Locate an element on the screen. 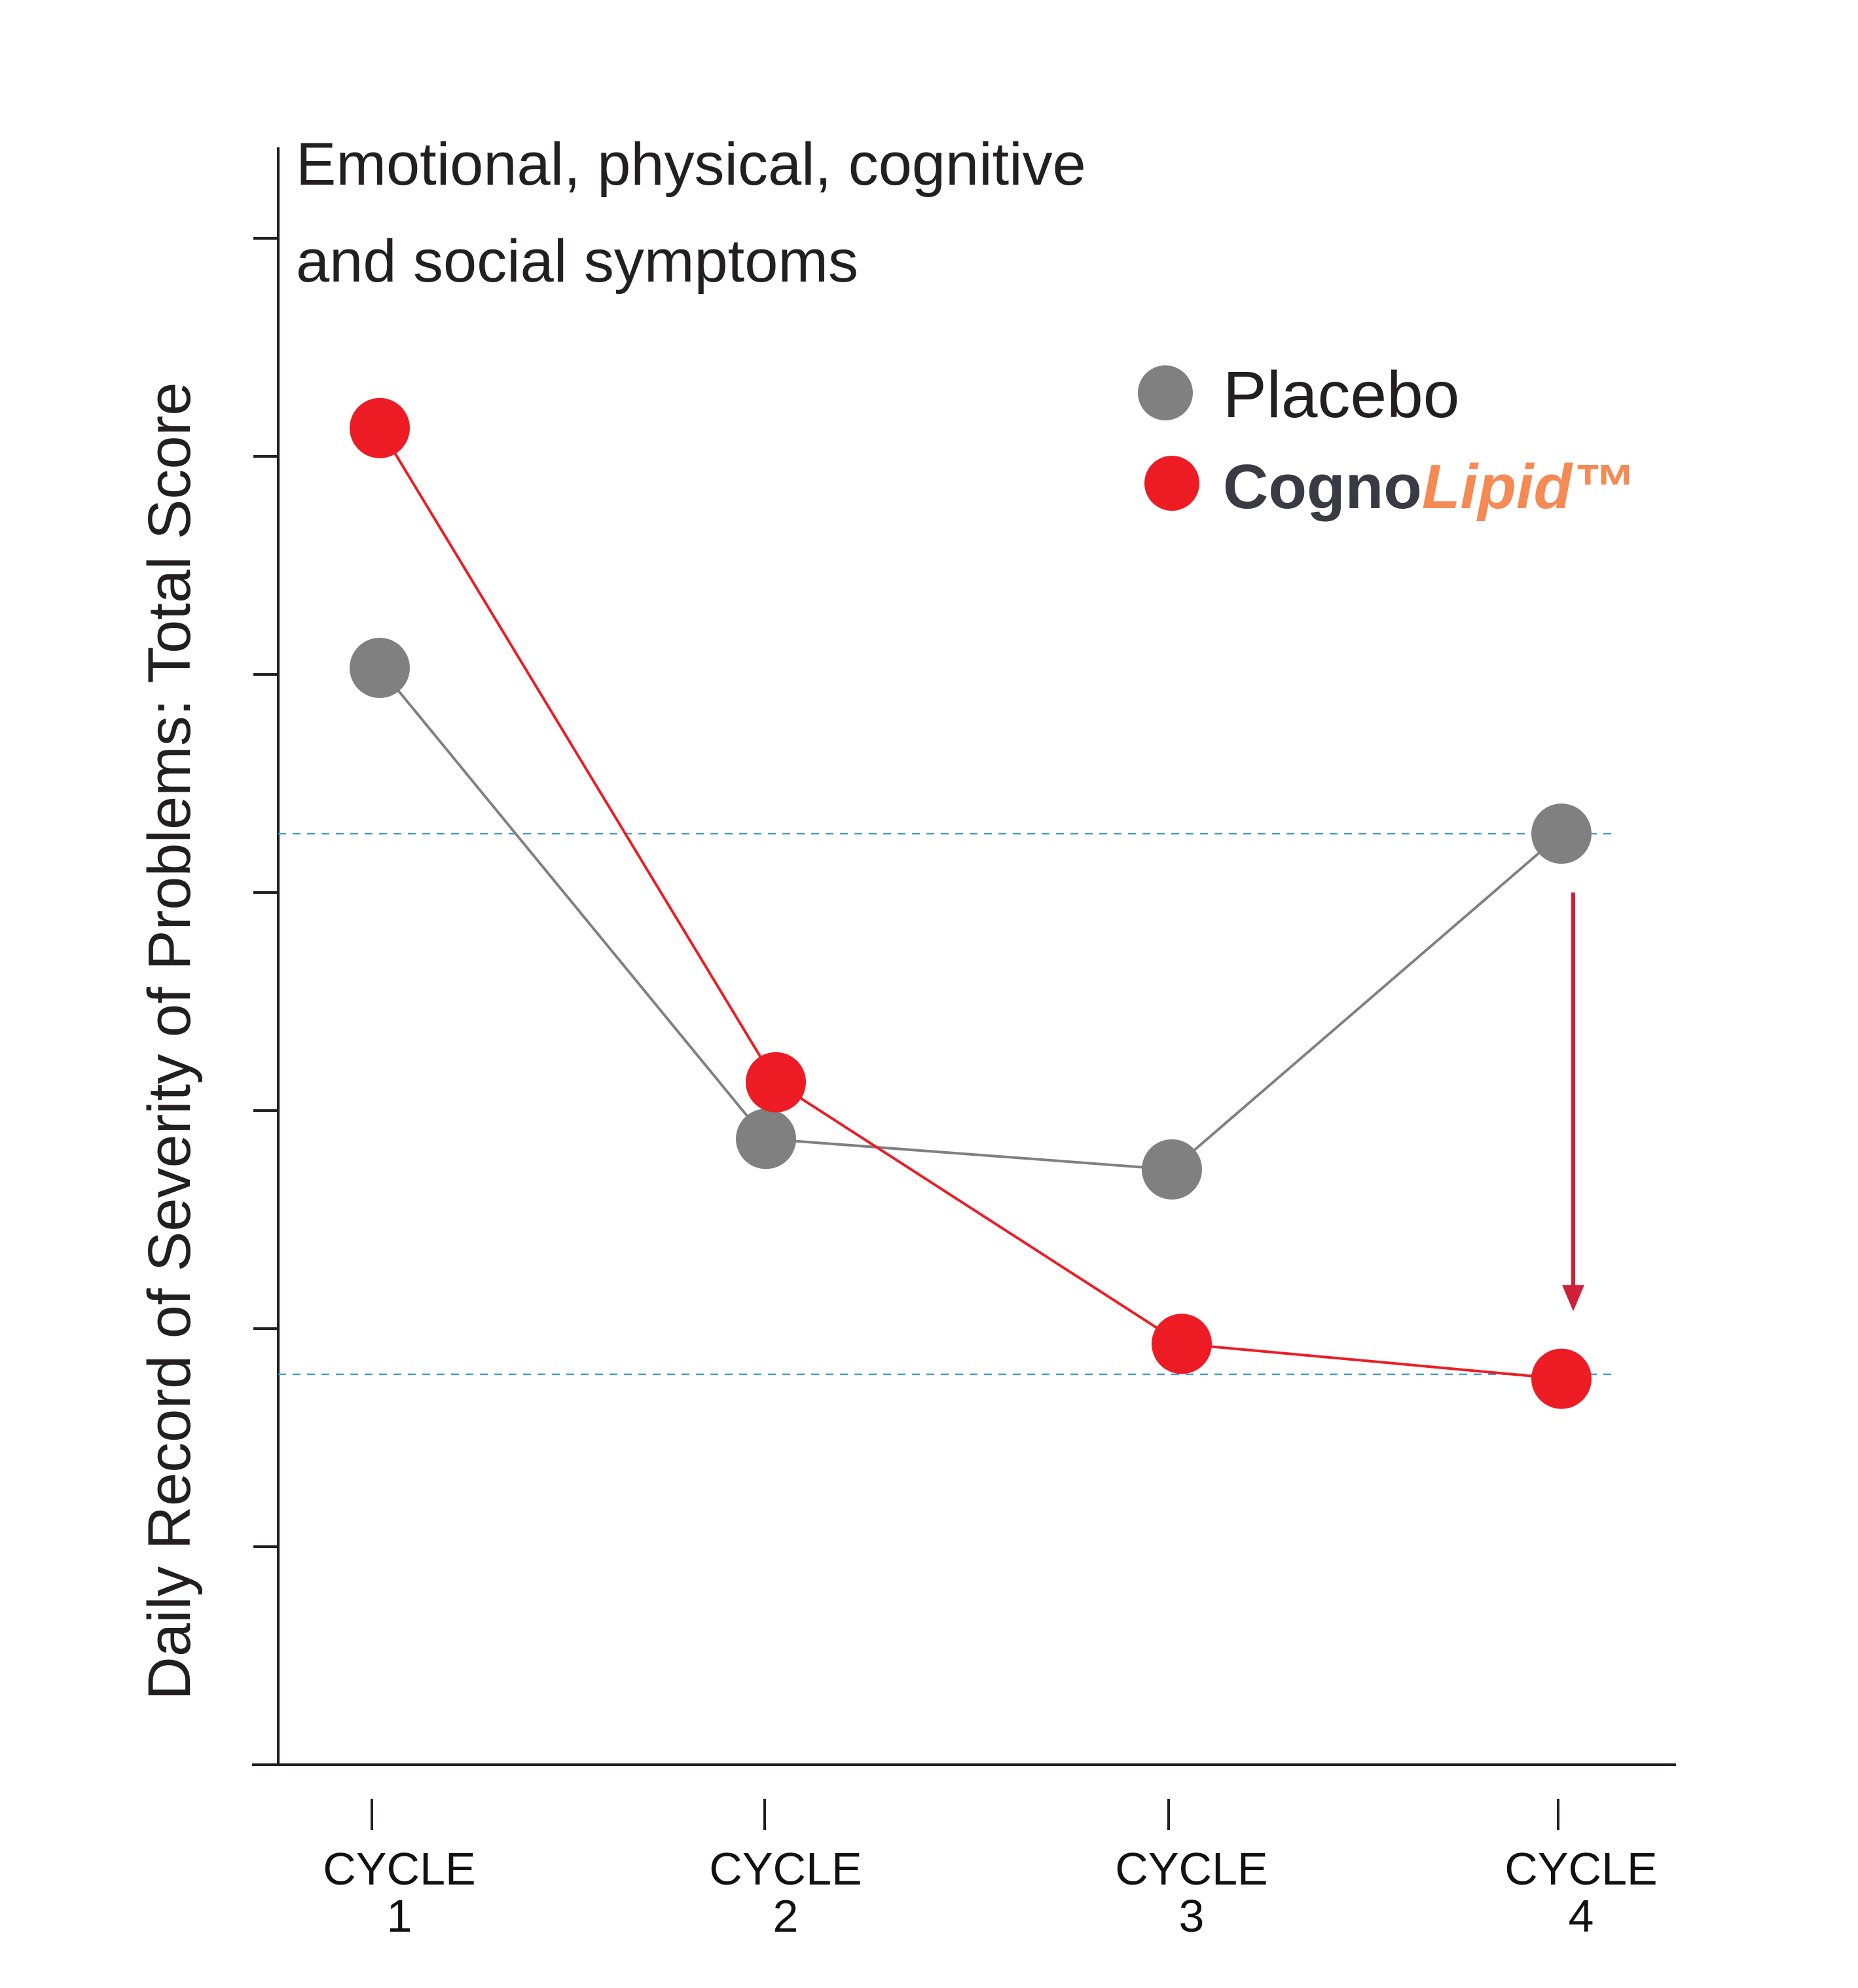 The image size is (1858, 1988). legend-label-cognolipid: CognoLipid™ is located at coordinates (1429, 487).